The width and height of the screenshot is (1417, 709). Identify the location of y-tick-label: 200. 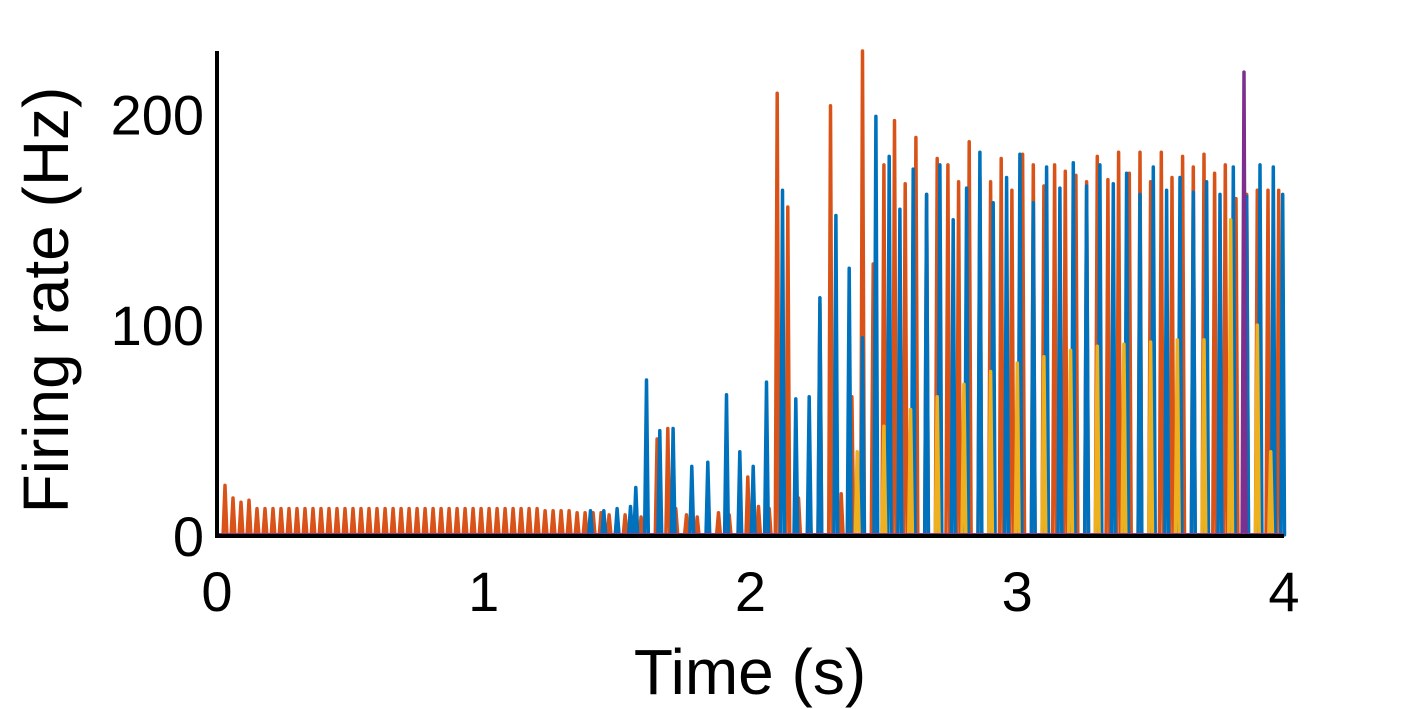
(157, 114).